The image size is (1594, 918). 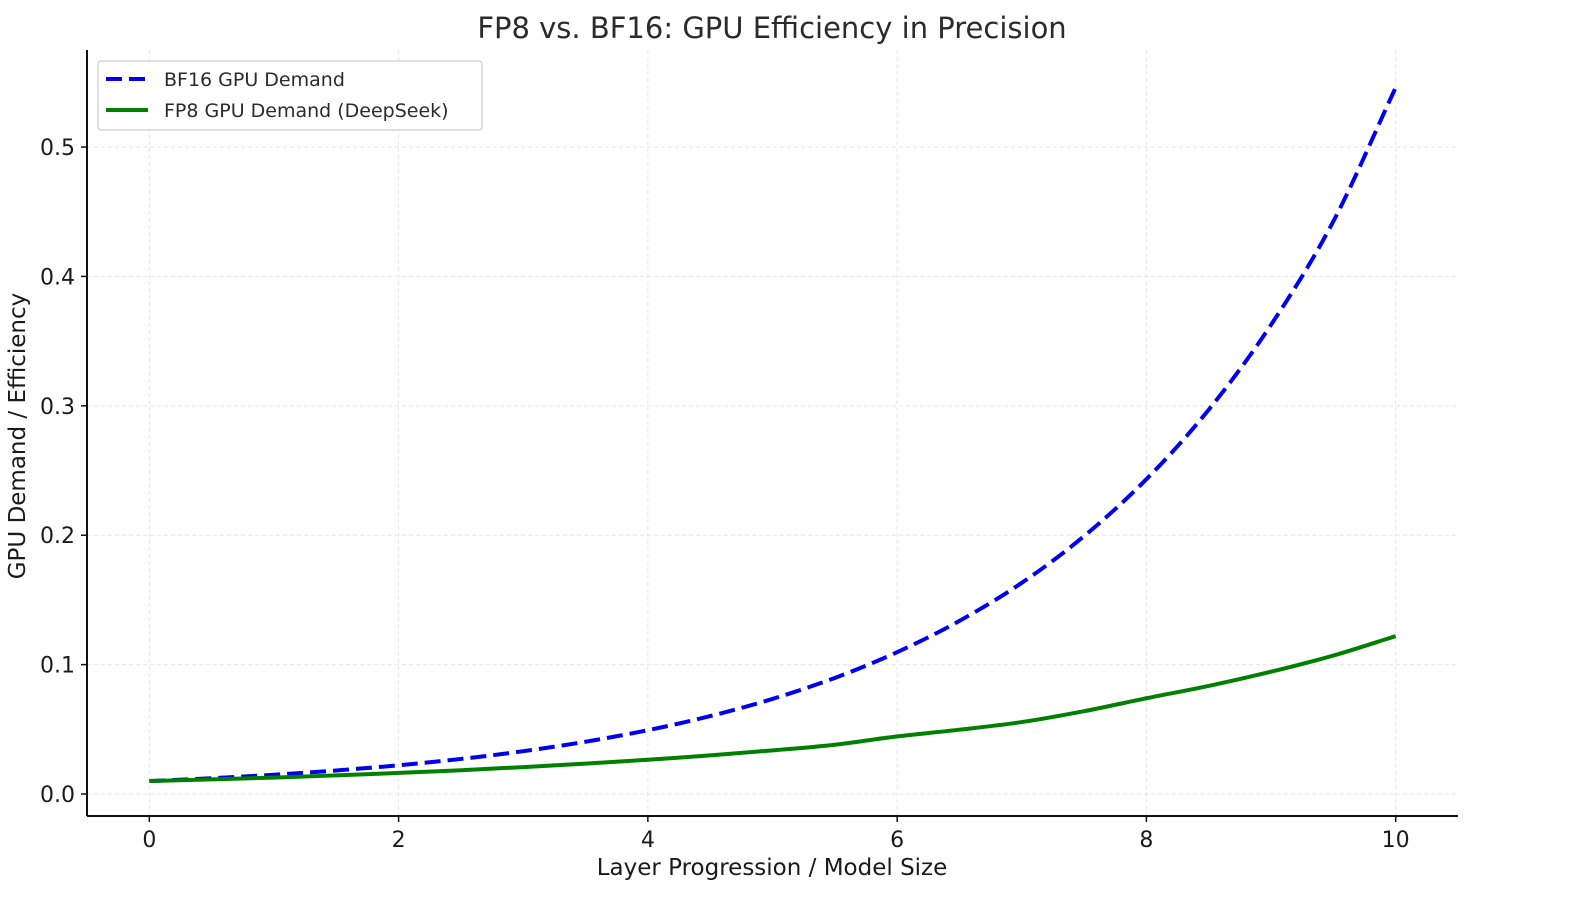 What do you see at coordinates (776, 834) in the screenshot?
I see `x-axis-ticks: 0 2 4 6 8 10` at bounding box center [776, 834].